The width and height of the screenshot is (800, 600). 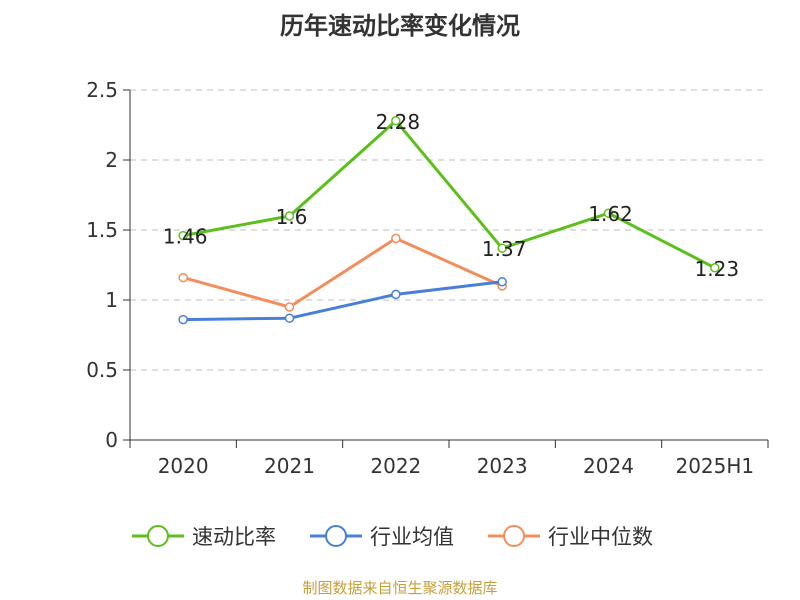 I want to click on data-label: 1.46, so click(x=185, y=237).